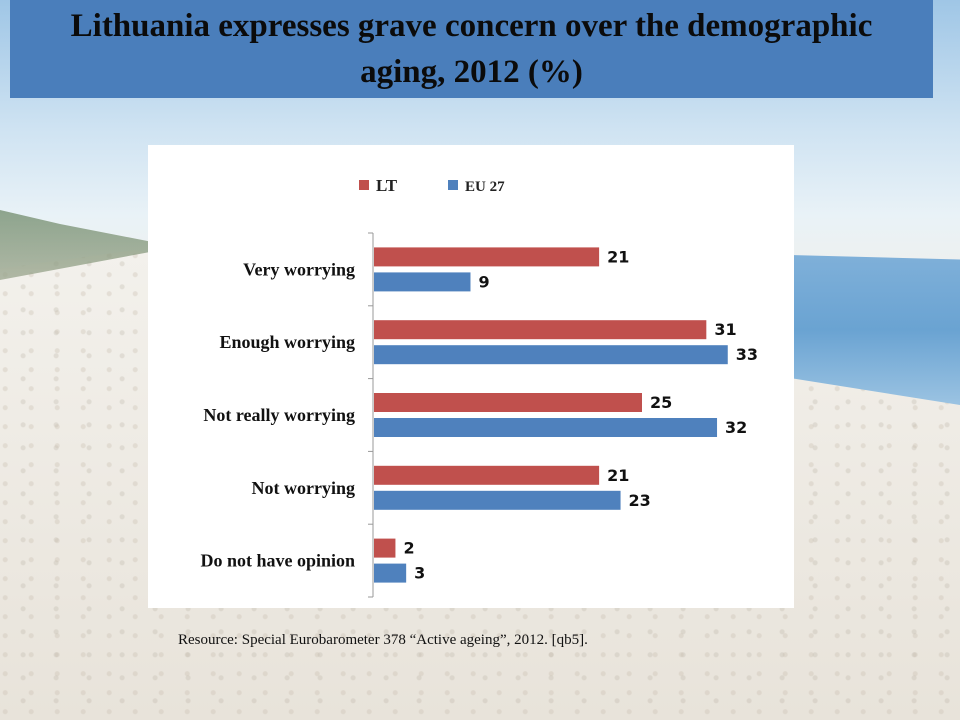 Image resolution: width=960 pixels, height=720 pixels. Describe the element at coordinates (299, 269) in the screenshot. I see `category-label: Very worrying` at that location.